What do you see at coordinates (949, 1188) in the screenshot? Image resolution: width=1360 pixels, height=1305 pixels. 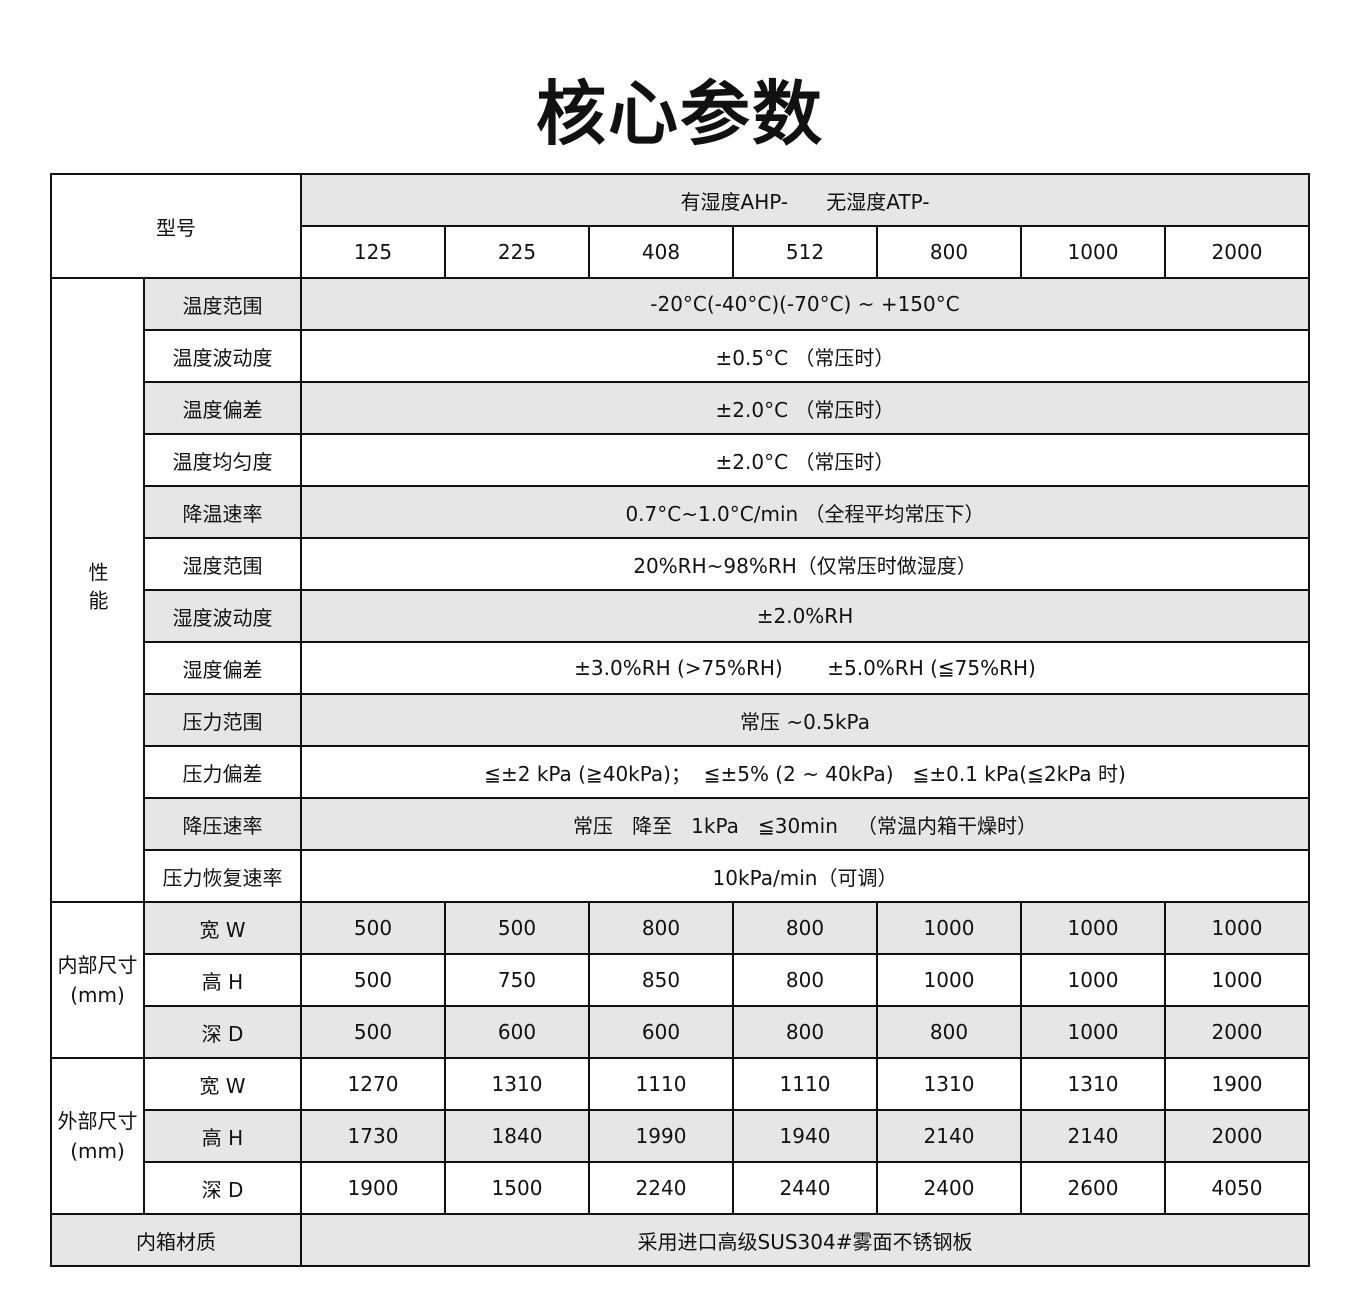 I see `dimension-cell: 2400` at bounding box center [949, 1188].